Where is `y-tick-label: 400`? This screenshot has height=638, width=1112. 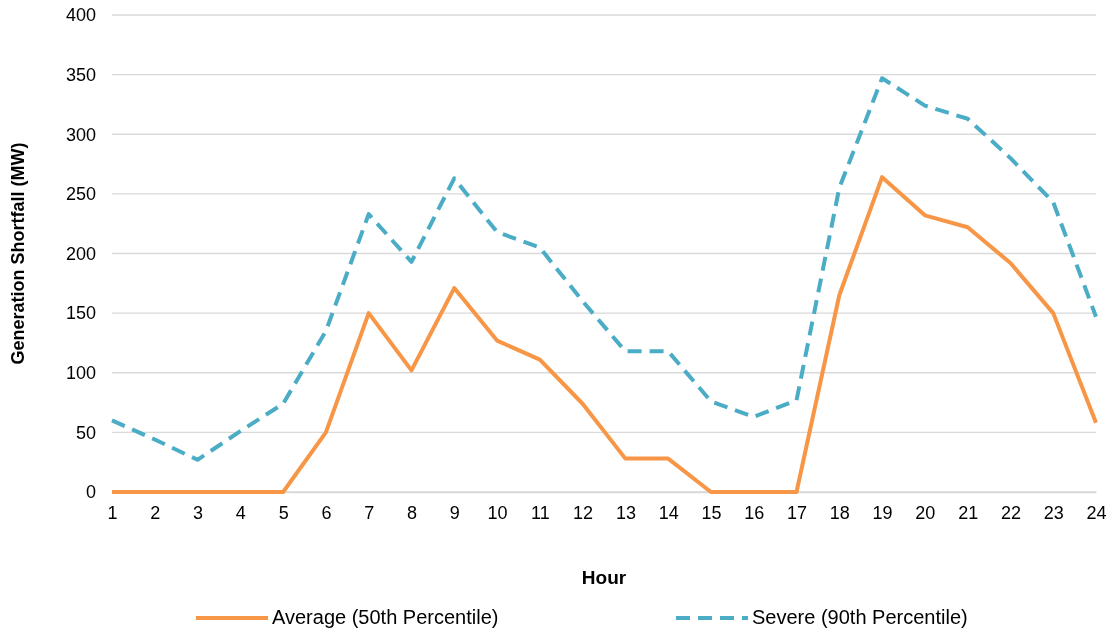
y-tick-label: 400 is located at coordinates (81, 15).